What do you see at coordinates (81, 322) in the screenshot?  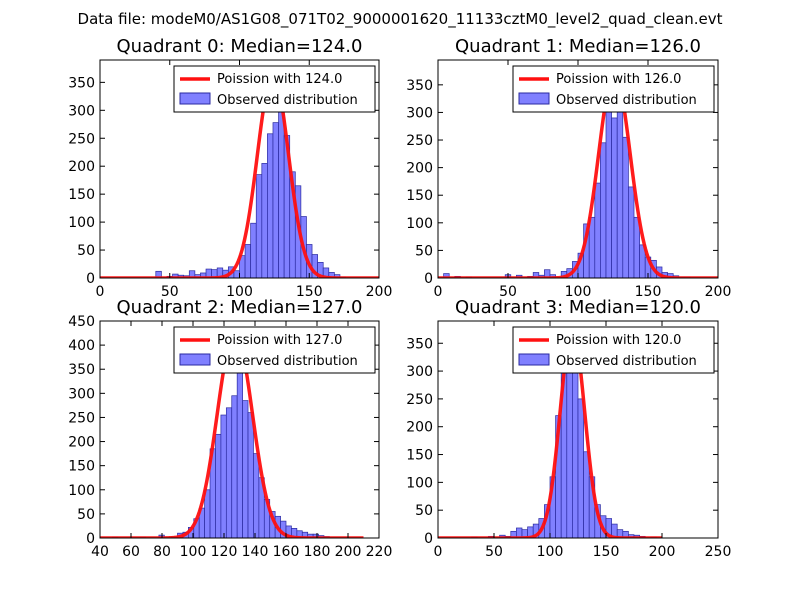 I see `y-tick-label: 450` at bounding box center [81, 322].